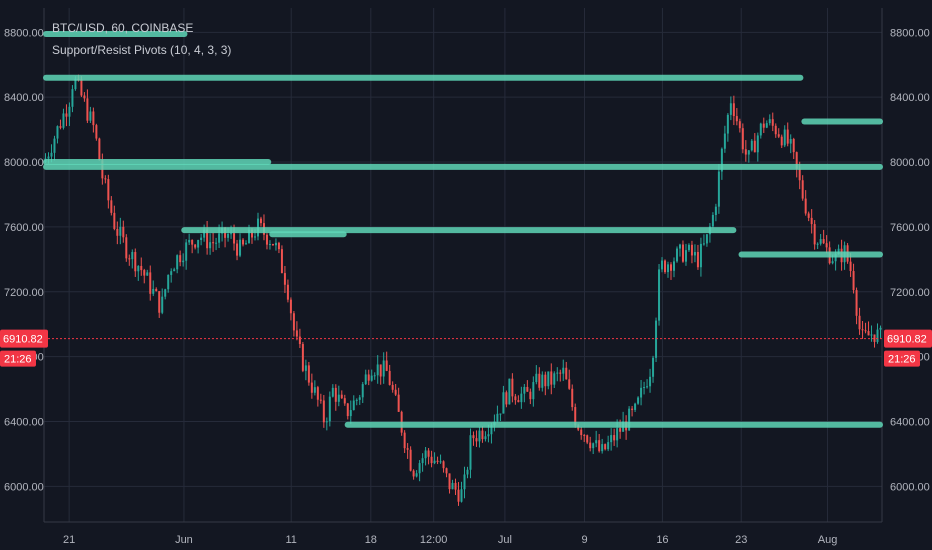 This screenshot has width=932, height=550. Describe the element at coordinates (142, 50) in the screenshot. I see `indicator-label: Support/Resist Pivots (10, 4, 3, 3)` at that location.